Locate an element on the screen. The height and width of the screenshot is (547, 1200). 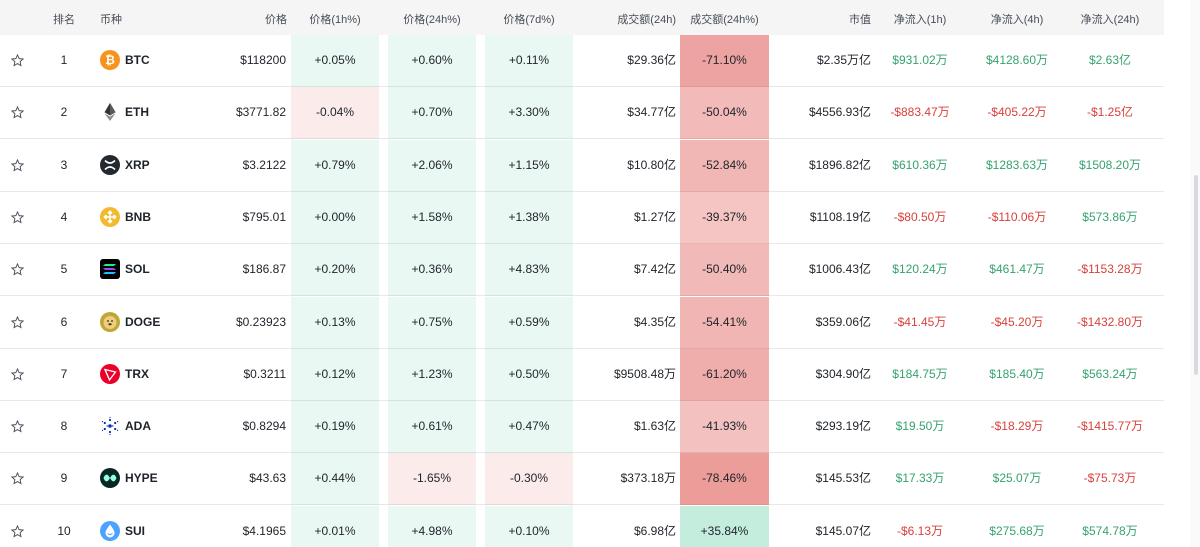
price-1h-cell: +0.00% is located at coordinates (335, 217).